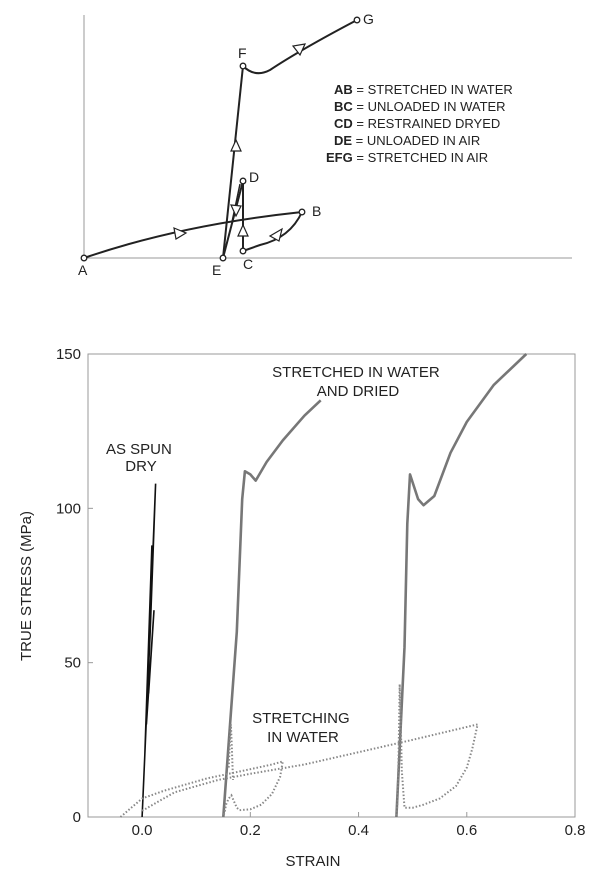  What do you see at coordinates (84, 258) in the screenshot?
I see `point-a-marker` at bounding box center [84, 258].